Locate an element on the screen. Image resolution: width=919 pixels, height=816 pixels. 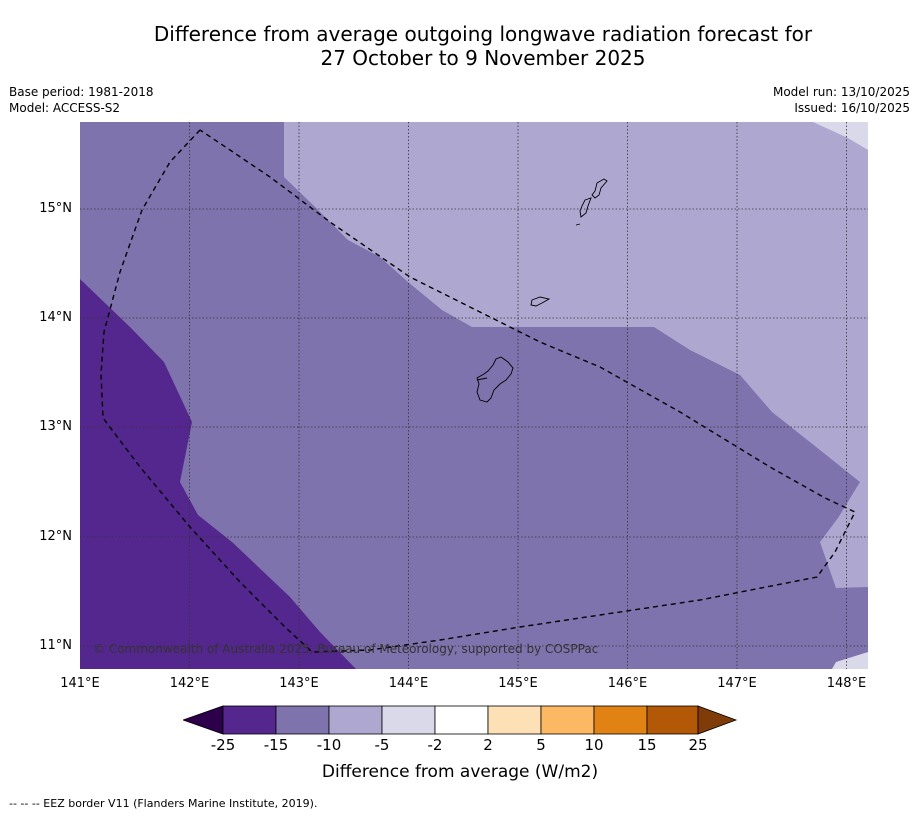
saipan-island is located at coordinates (599, 188).